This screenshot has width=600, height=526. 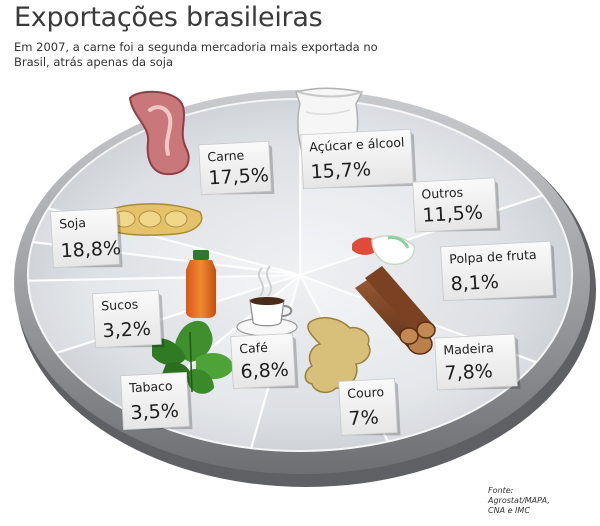 I want to click on fruit-pulp-icon, so click(x=383, y=250).